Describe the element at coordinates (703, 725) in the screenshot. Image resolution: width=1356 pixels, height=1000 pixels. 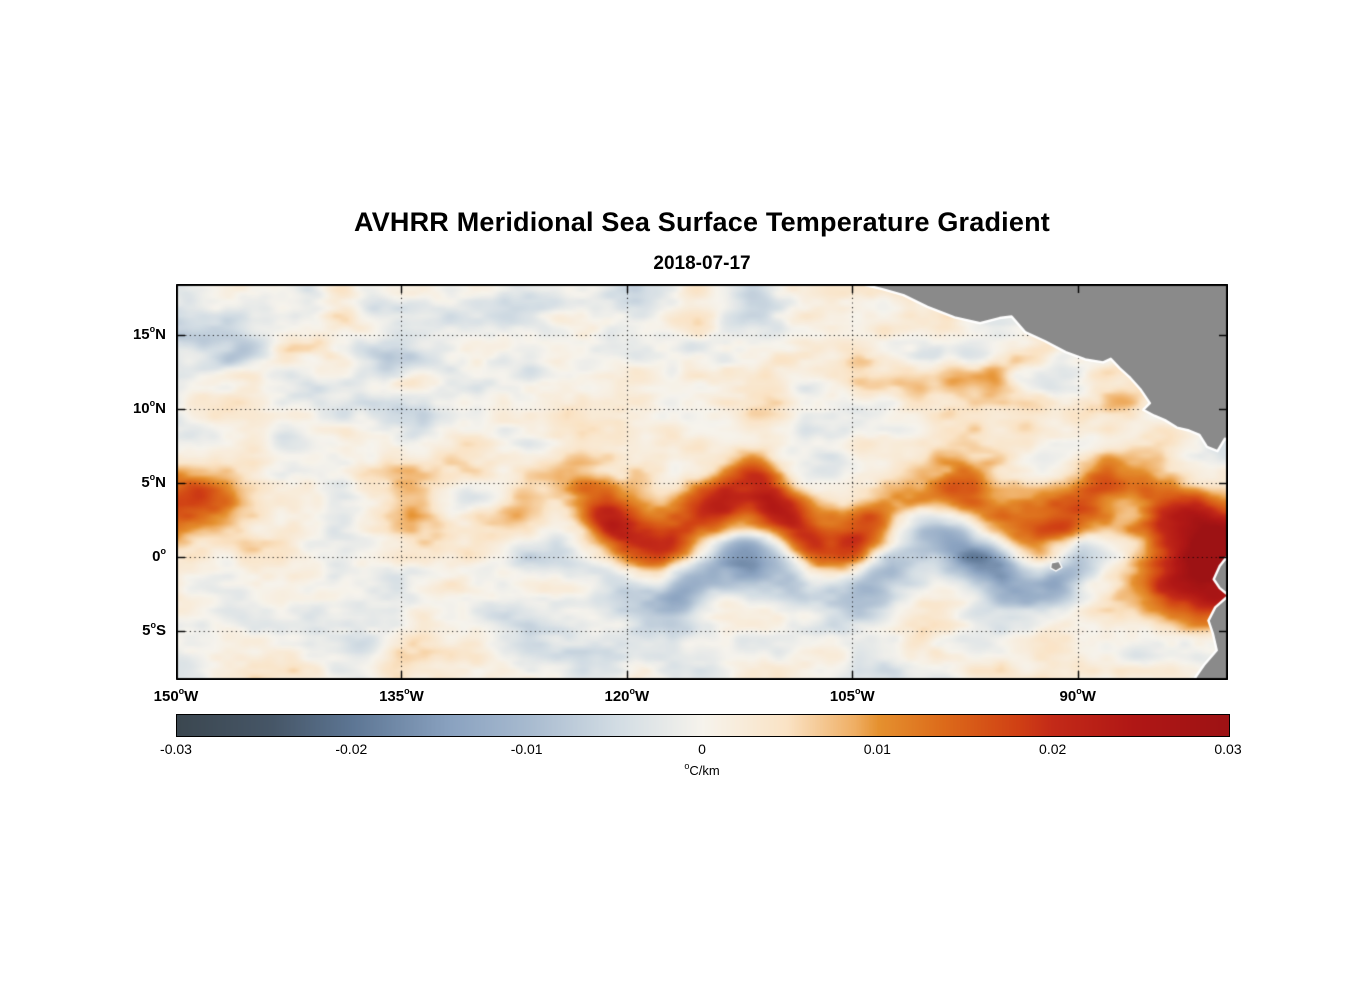
I see `colorbar-canvas` at that location.